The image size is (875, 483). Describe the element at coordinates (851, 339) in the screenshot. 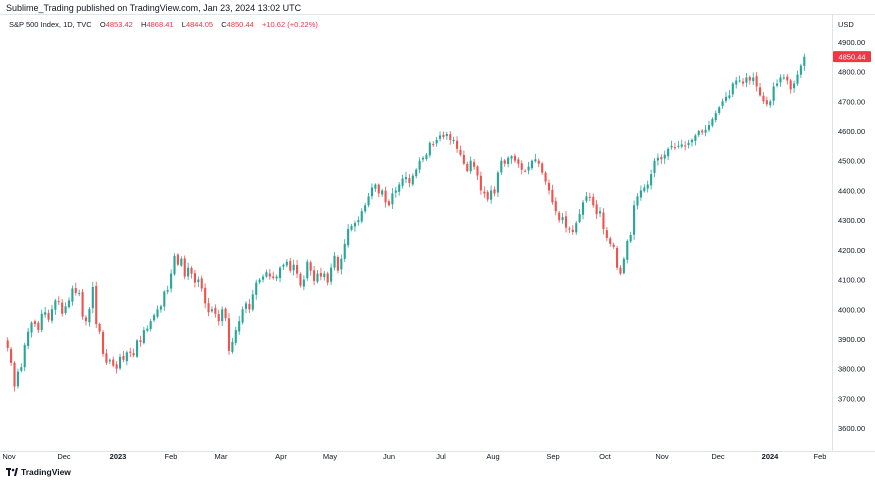

I see `y-tick-label: 3900.00` at that location.